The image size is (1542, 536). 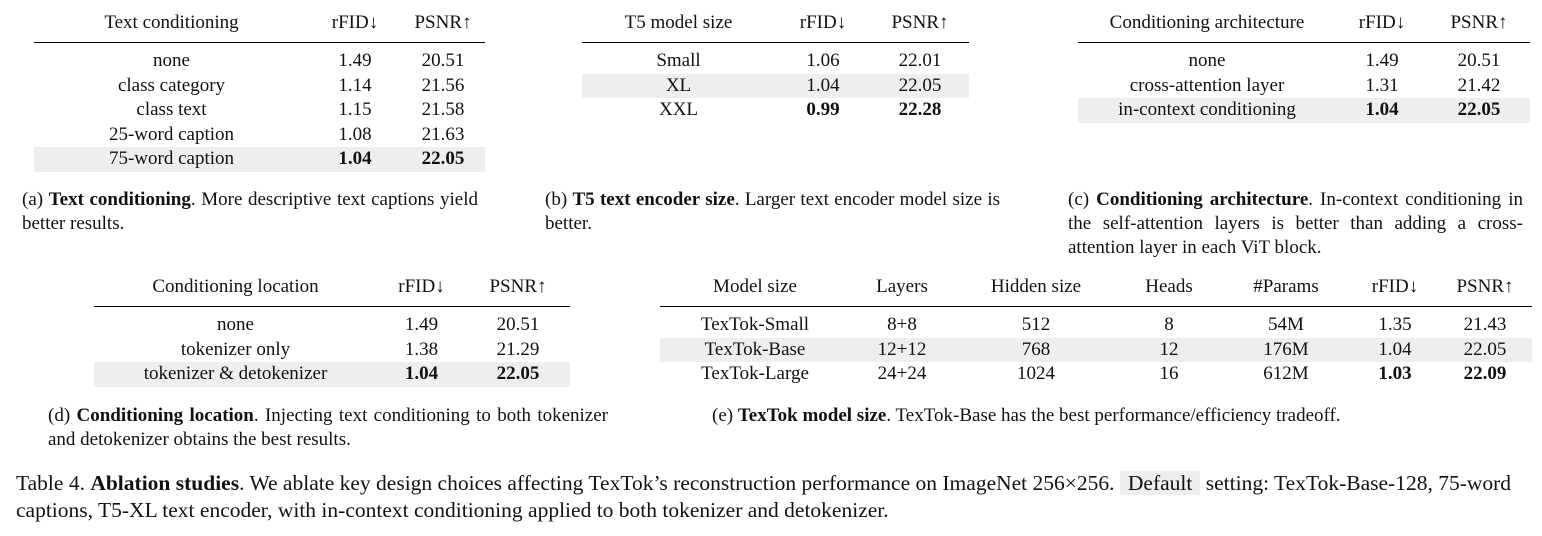 What do you see at coordinates (902, 325) in the screenshot?
I see `layers-cell: 8+8` at bounding box center [902, 325].